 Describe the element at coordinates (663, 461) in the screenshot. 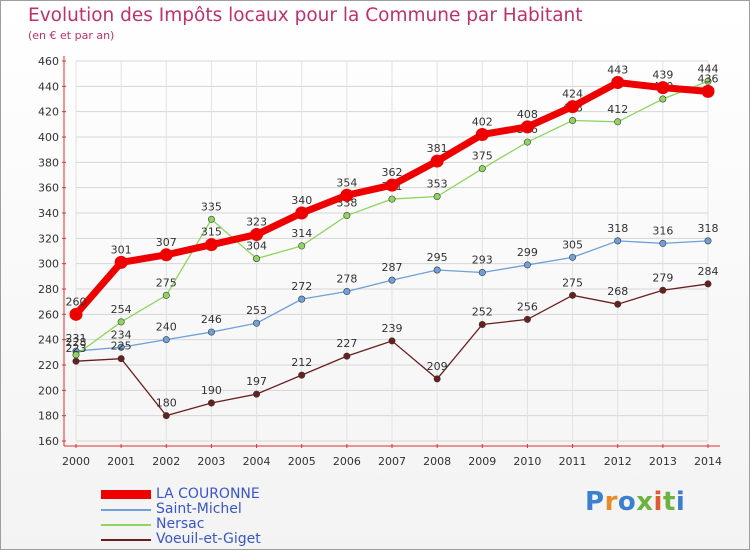

I see `x-tick-label: 2013` at that location.